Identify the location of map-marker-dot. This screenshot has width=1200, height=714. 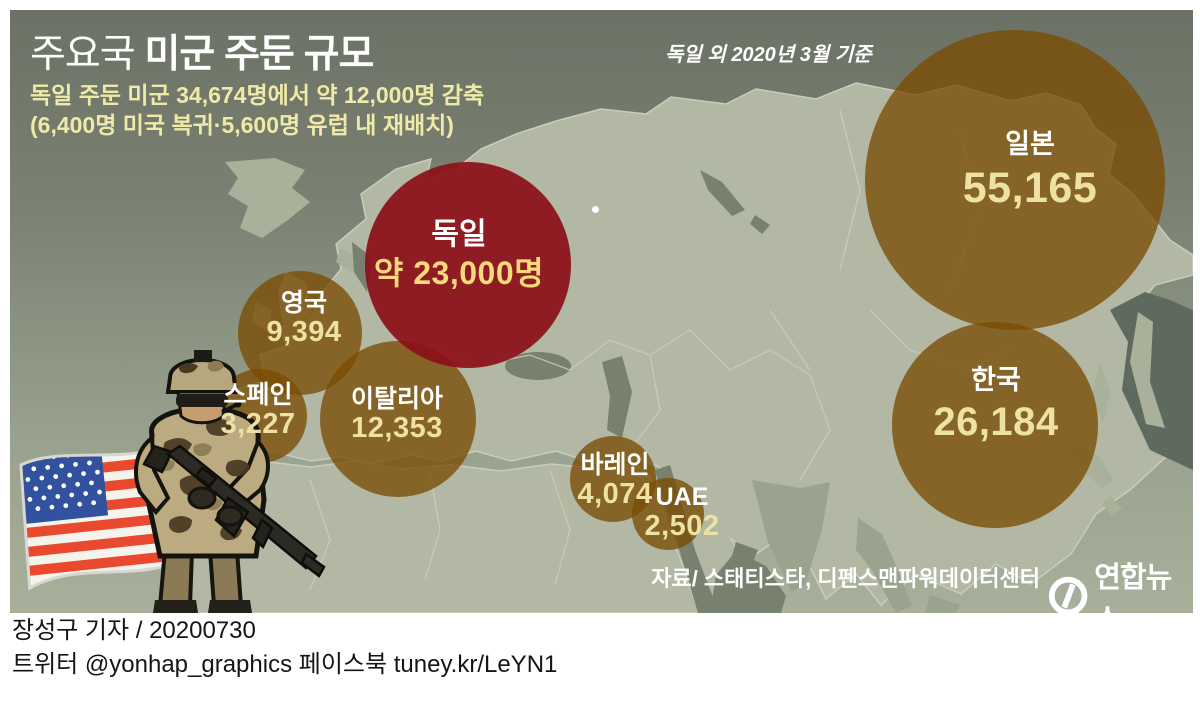
(595, 209).